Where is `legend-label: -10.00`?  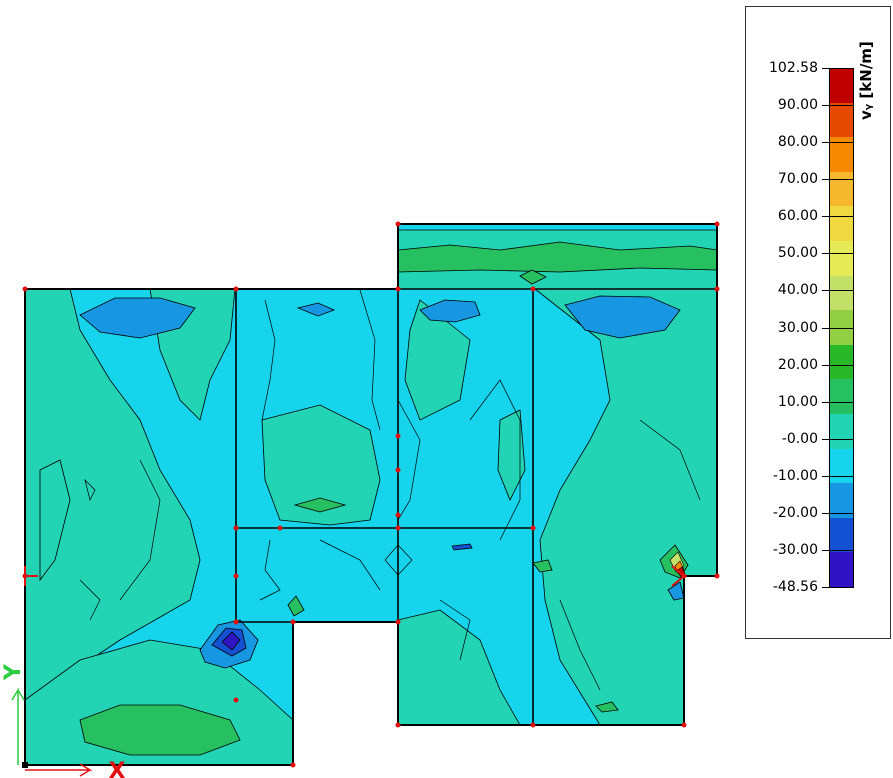
legend-label: -10.00 is located at coordinates (795, 475).